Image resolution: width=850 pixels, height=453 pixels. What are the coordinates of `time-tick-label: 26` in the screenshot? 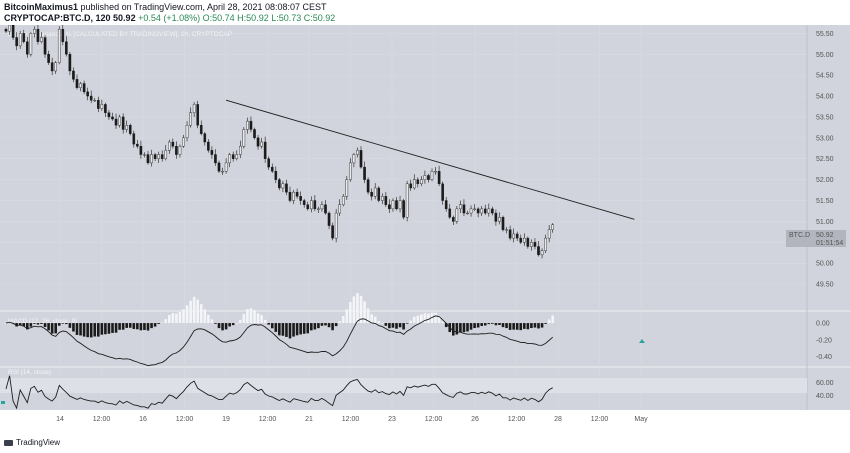 It's located at (475, 419).